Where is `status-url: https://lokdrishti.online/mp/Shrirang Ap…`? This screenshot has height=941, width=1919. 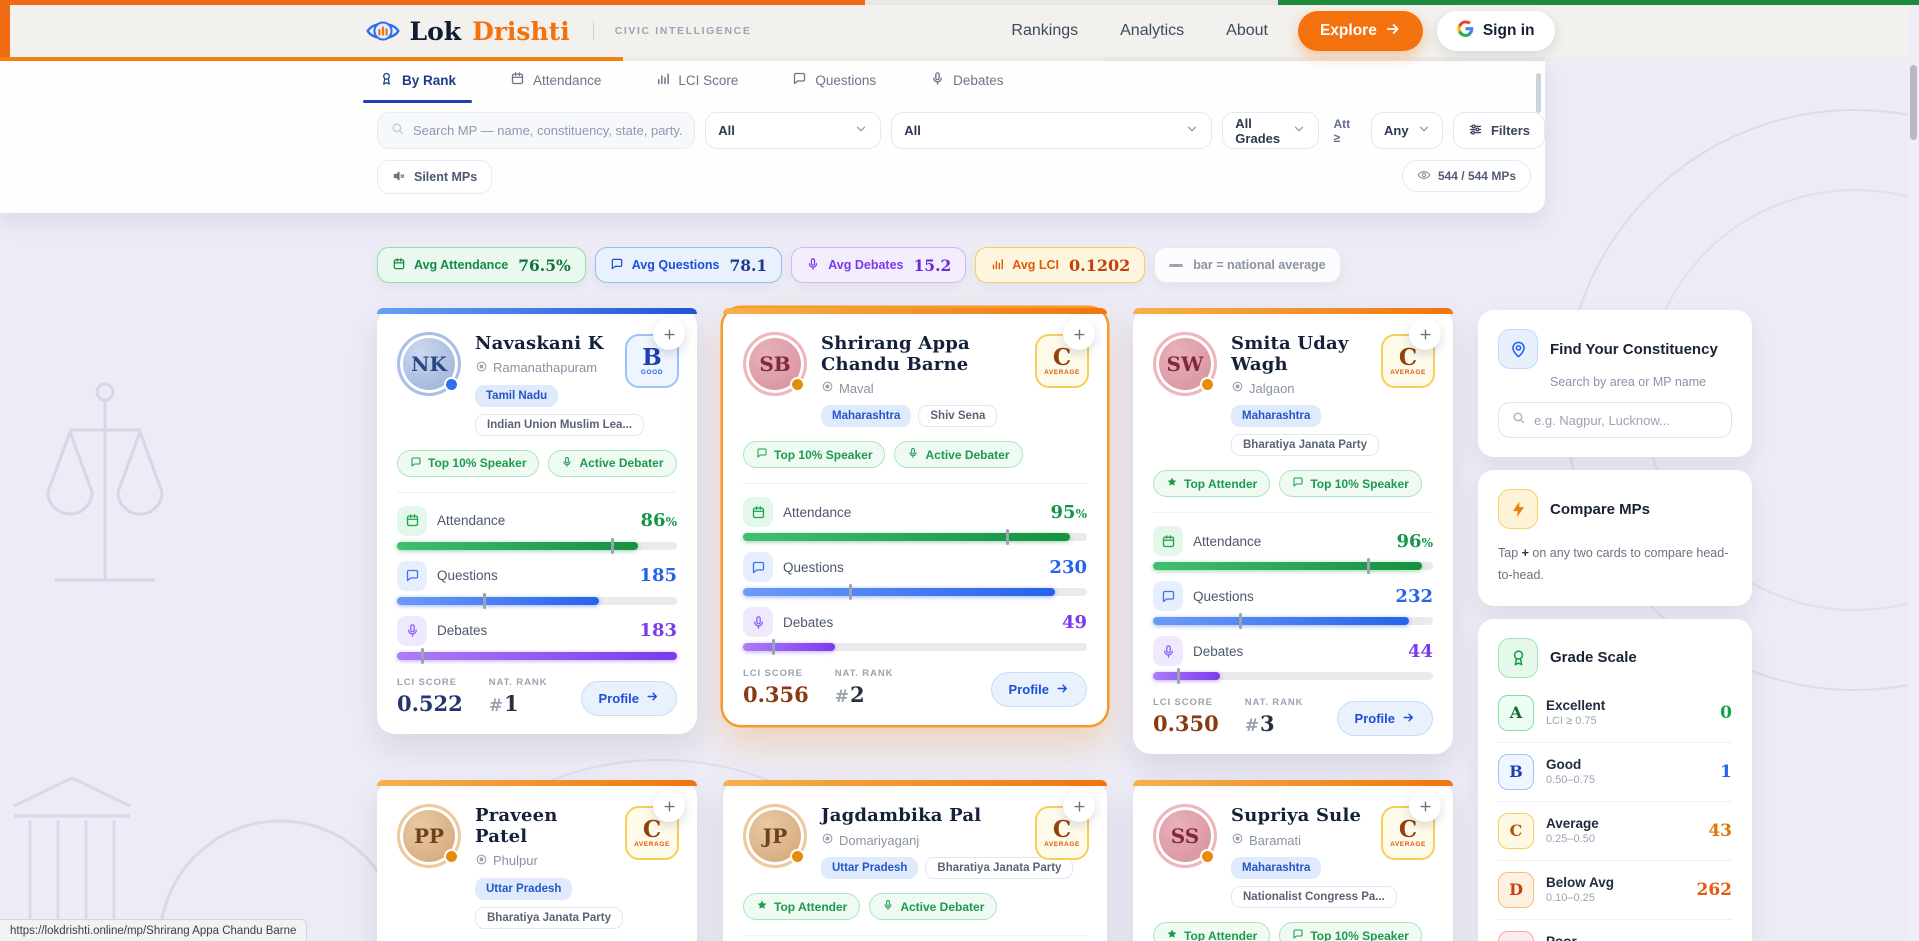 status-url: https://lokdrishti.online/mp/Shrirang Ap… is located at coordinates (153, 930).